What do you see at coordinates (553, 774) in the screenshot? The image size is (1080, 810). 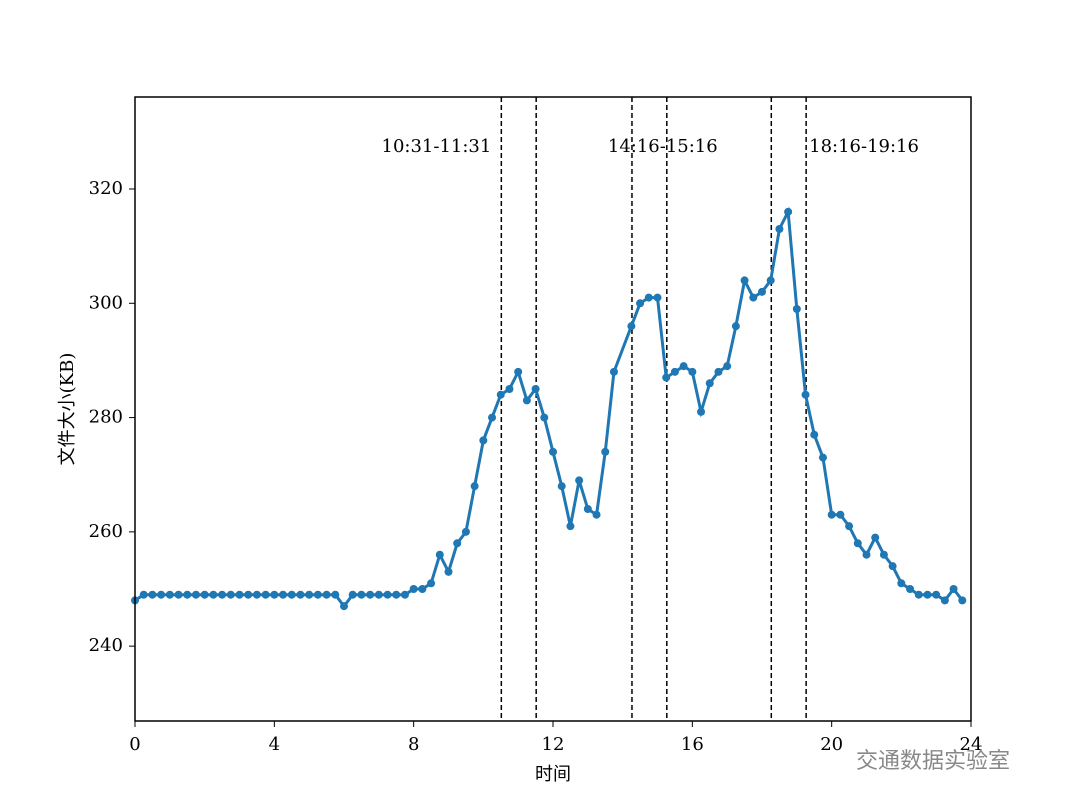 I see `x-axis-label: 时间` at bounding box center [553, 774].